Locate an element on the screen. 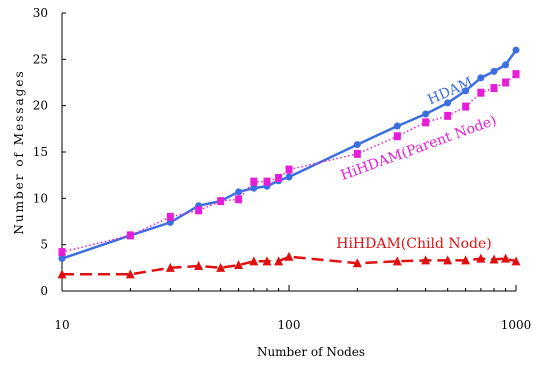  x-tick-label: 100 is located at coordinates (289, 325).